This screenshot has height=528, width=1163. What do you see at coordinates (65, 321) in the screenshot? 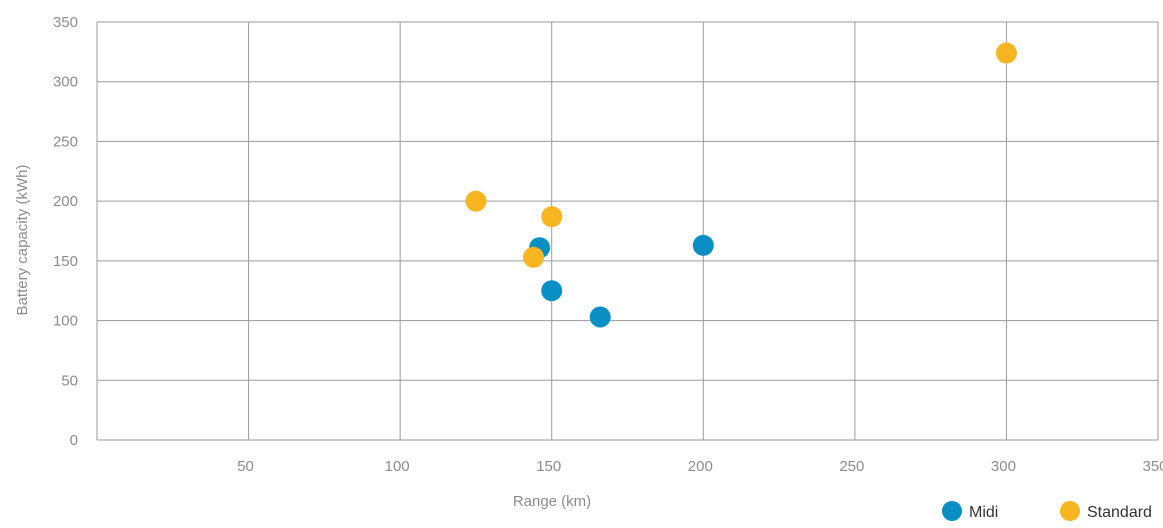
I see `y-tick-label: 100` at bounding box center [65, 321].